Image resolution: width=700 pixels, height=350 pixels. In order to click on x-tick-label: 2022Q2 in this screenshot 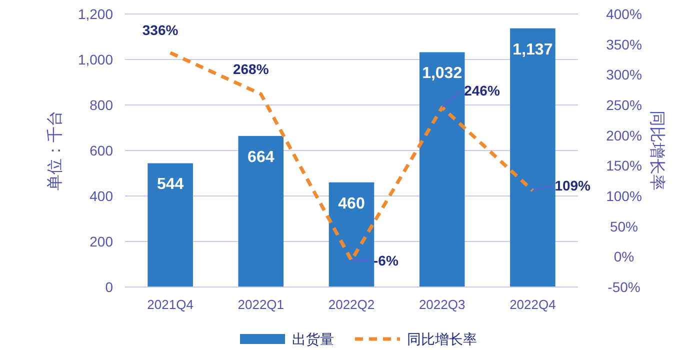, I will do `click(351, 304)`.